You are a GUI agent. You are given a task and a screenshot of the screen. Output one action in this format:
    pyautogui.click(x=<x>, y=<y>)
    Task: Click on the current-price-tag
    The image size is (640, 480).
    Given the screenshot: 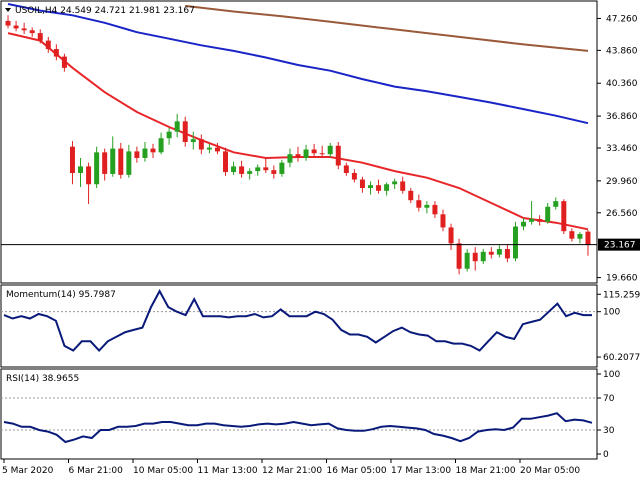 What is the action you would take?
    pyautogui.click(x=619, y=244)
    